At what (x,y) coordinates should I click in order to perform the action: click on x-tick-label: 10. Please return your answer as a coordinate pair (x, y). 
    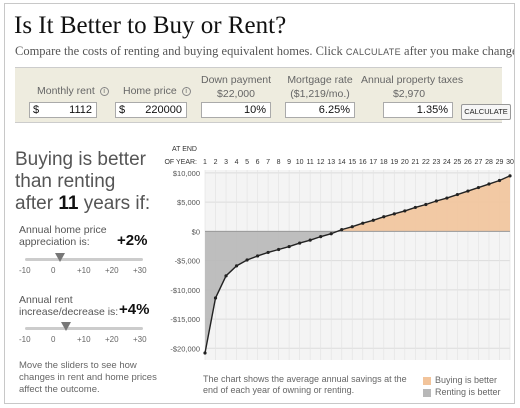
    Looking at the image, I should click on (300, 162).